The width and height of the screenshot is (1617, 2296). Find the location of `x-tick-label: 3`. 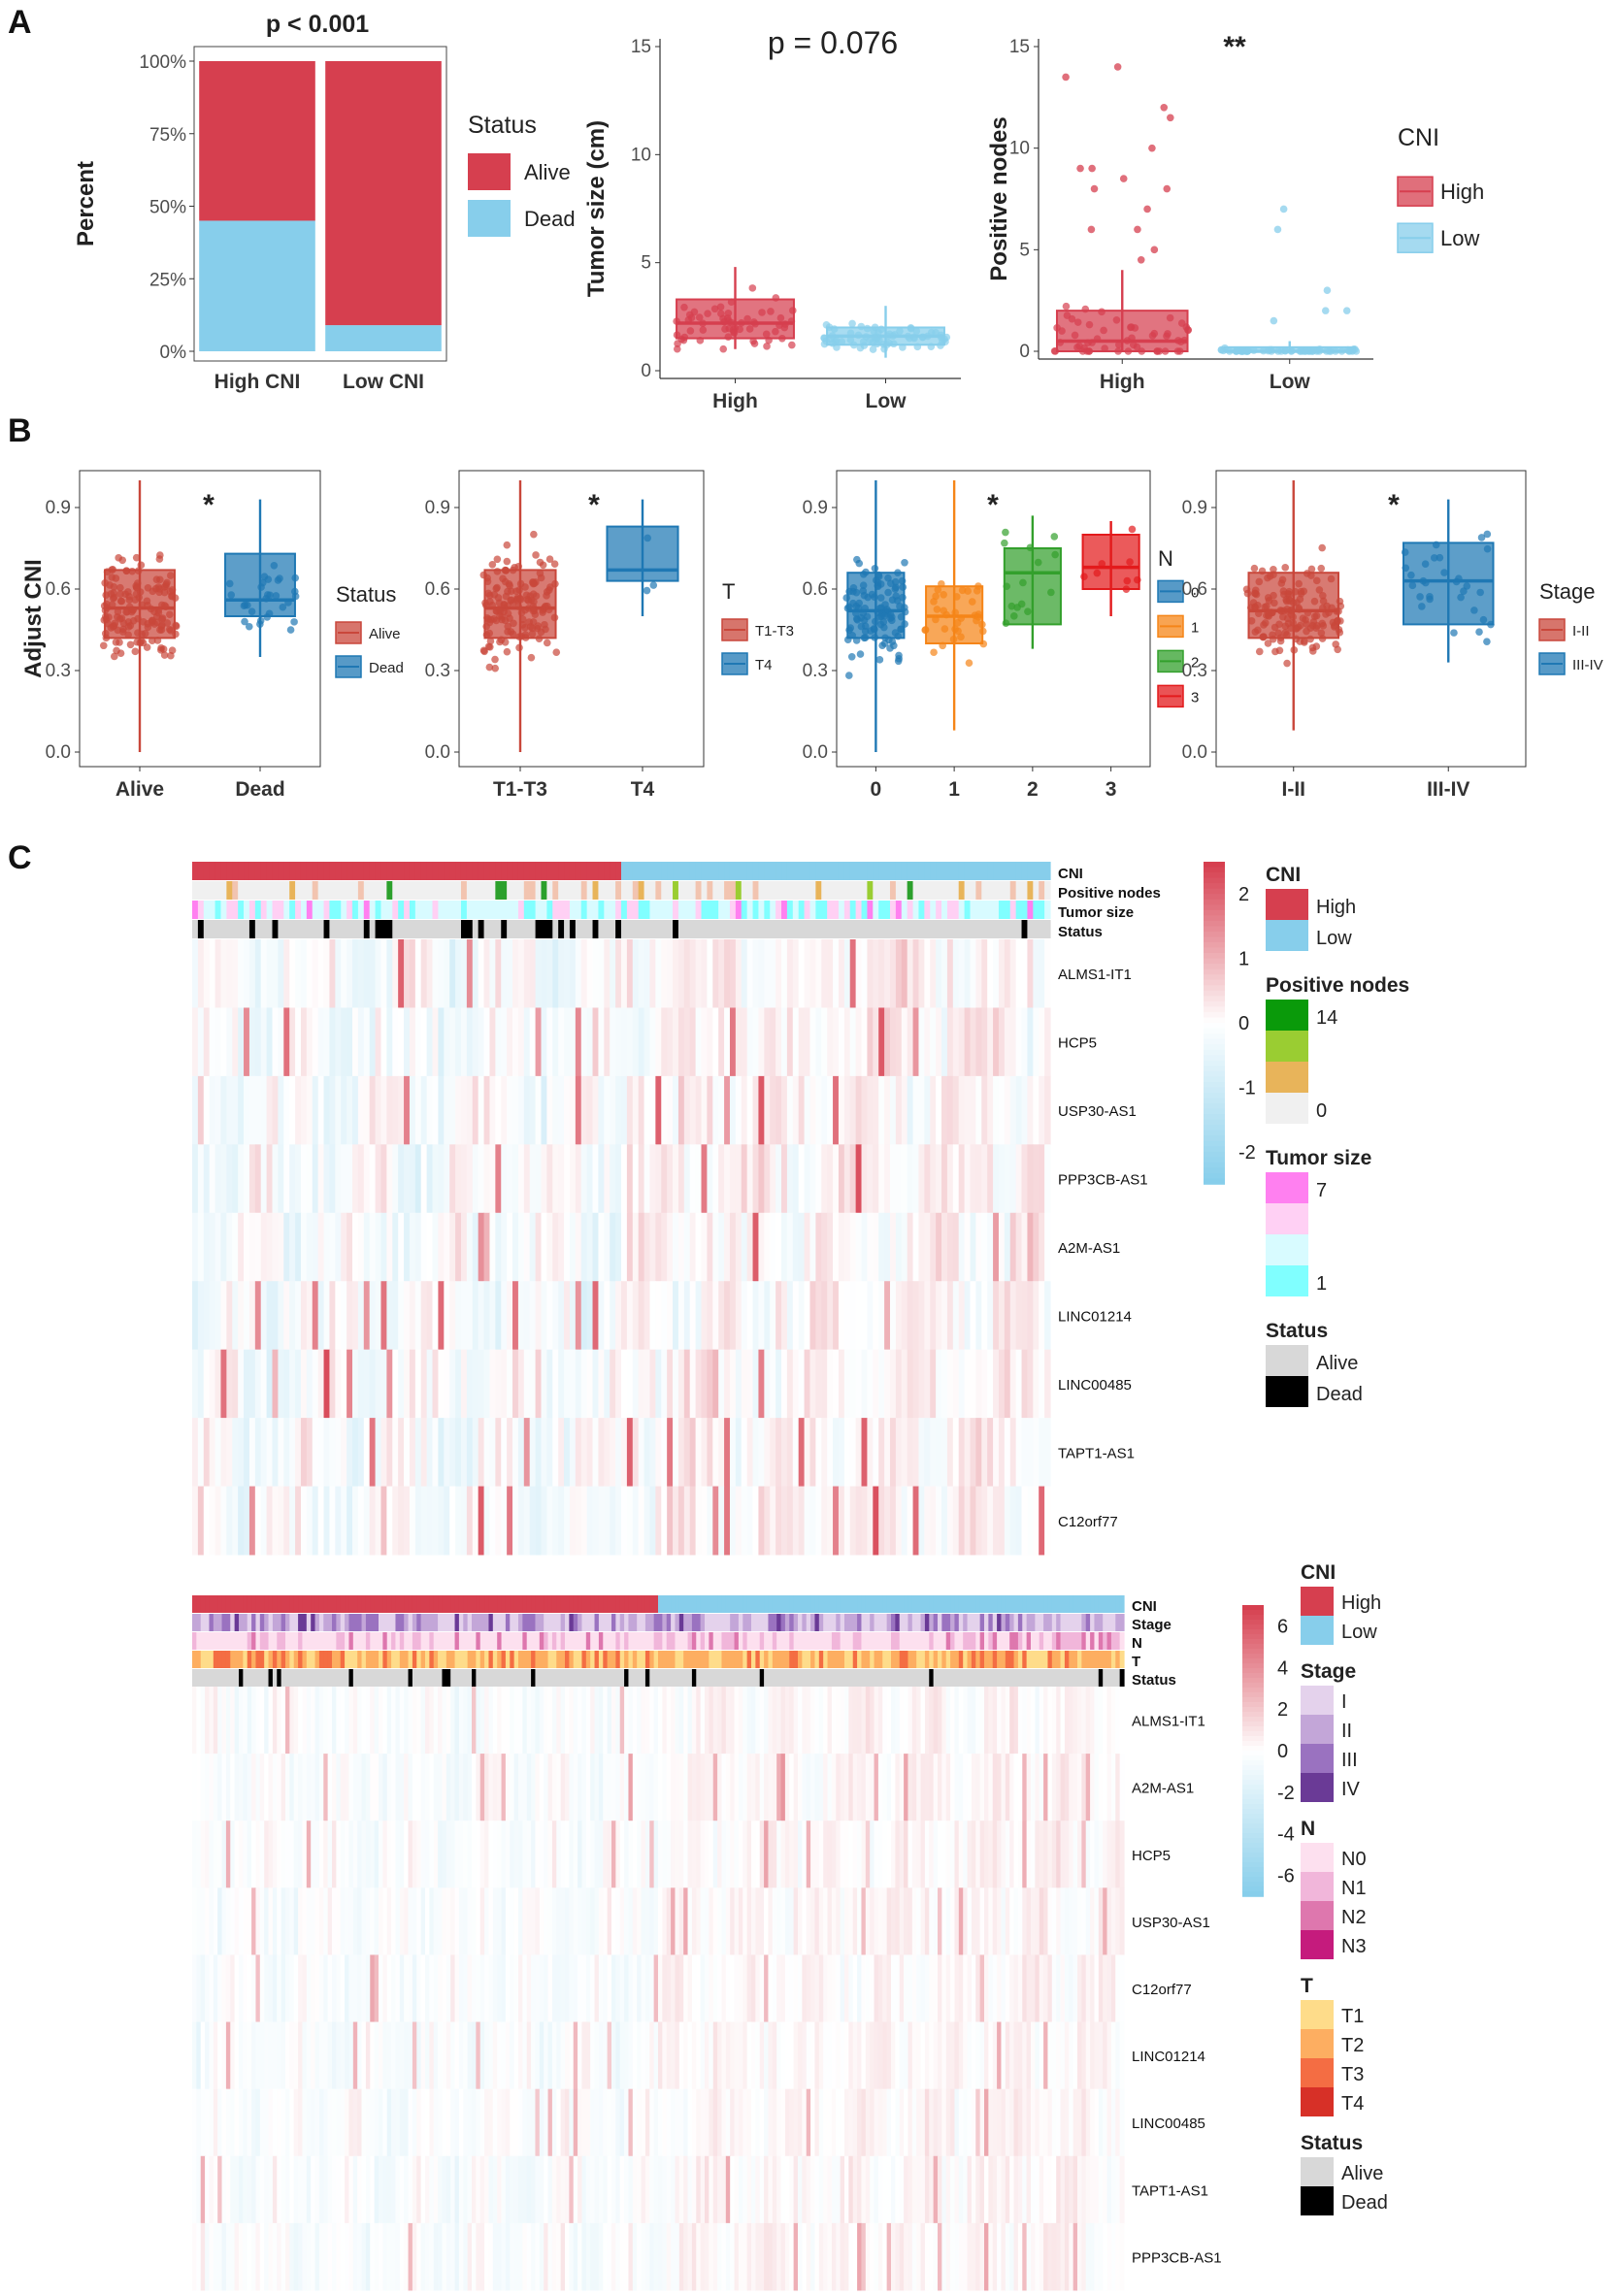

x-tick-label: 3 is located at coordinates (1111, 789).